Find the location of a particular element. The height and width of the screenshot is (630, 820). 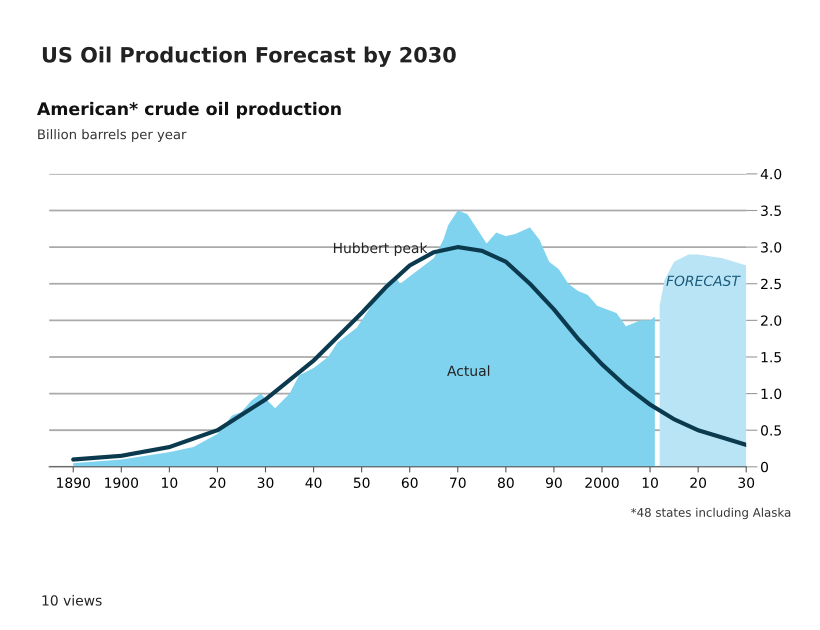

x-tick-label: 90 is located at coordinates (554, 482).